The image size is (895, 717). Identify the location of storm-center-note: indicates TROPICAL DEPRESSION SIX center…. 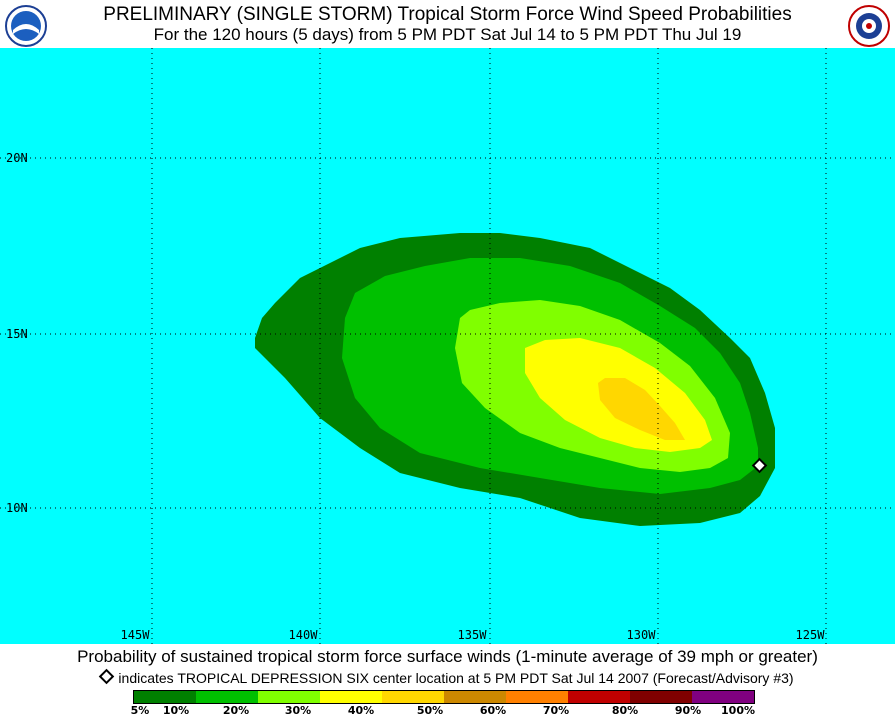
(447, 677).